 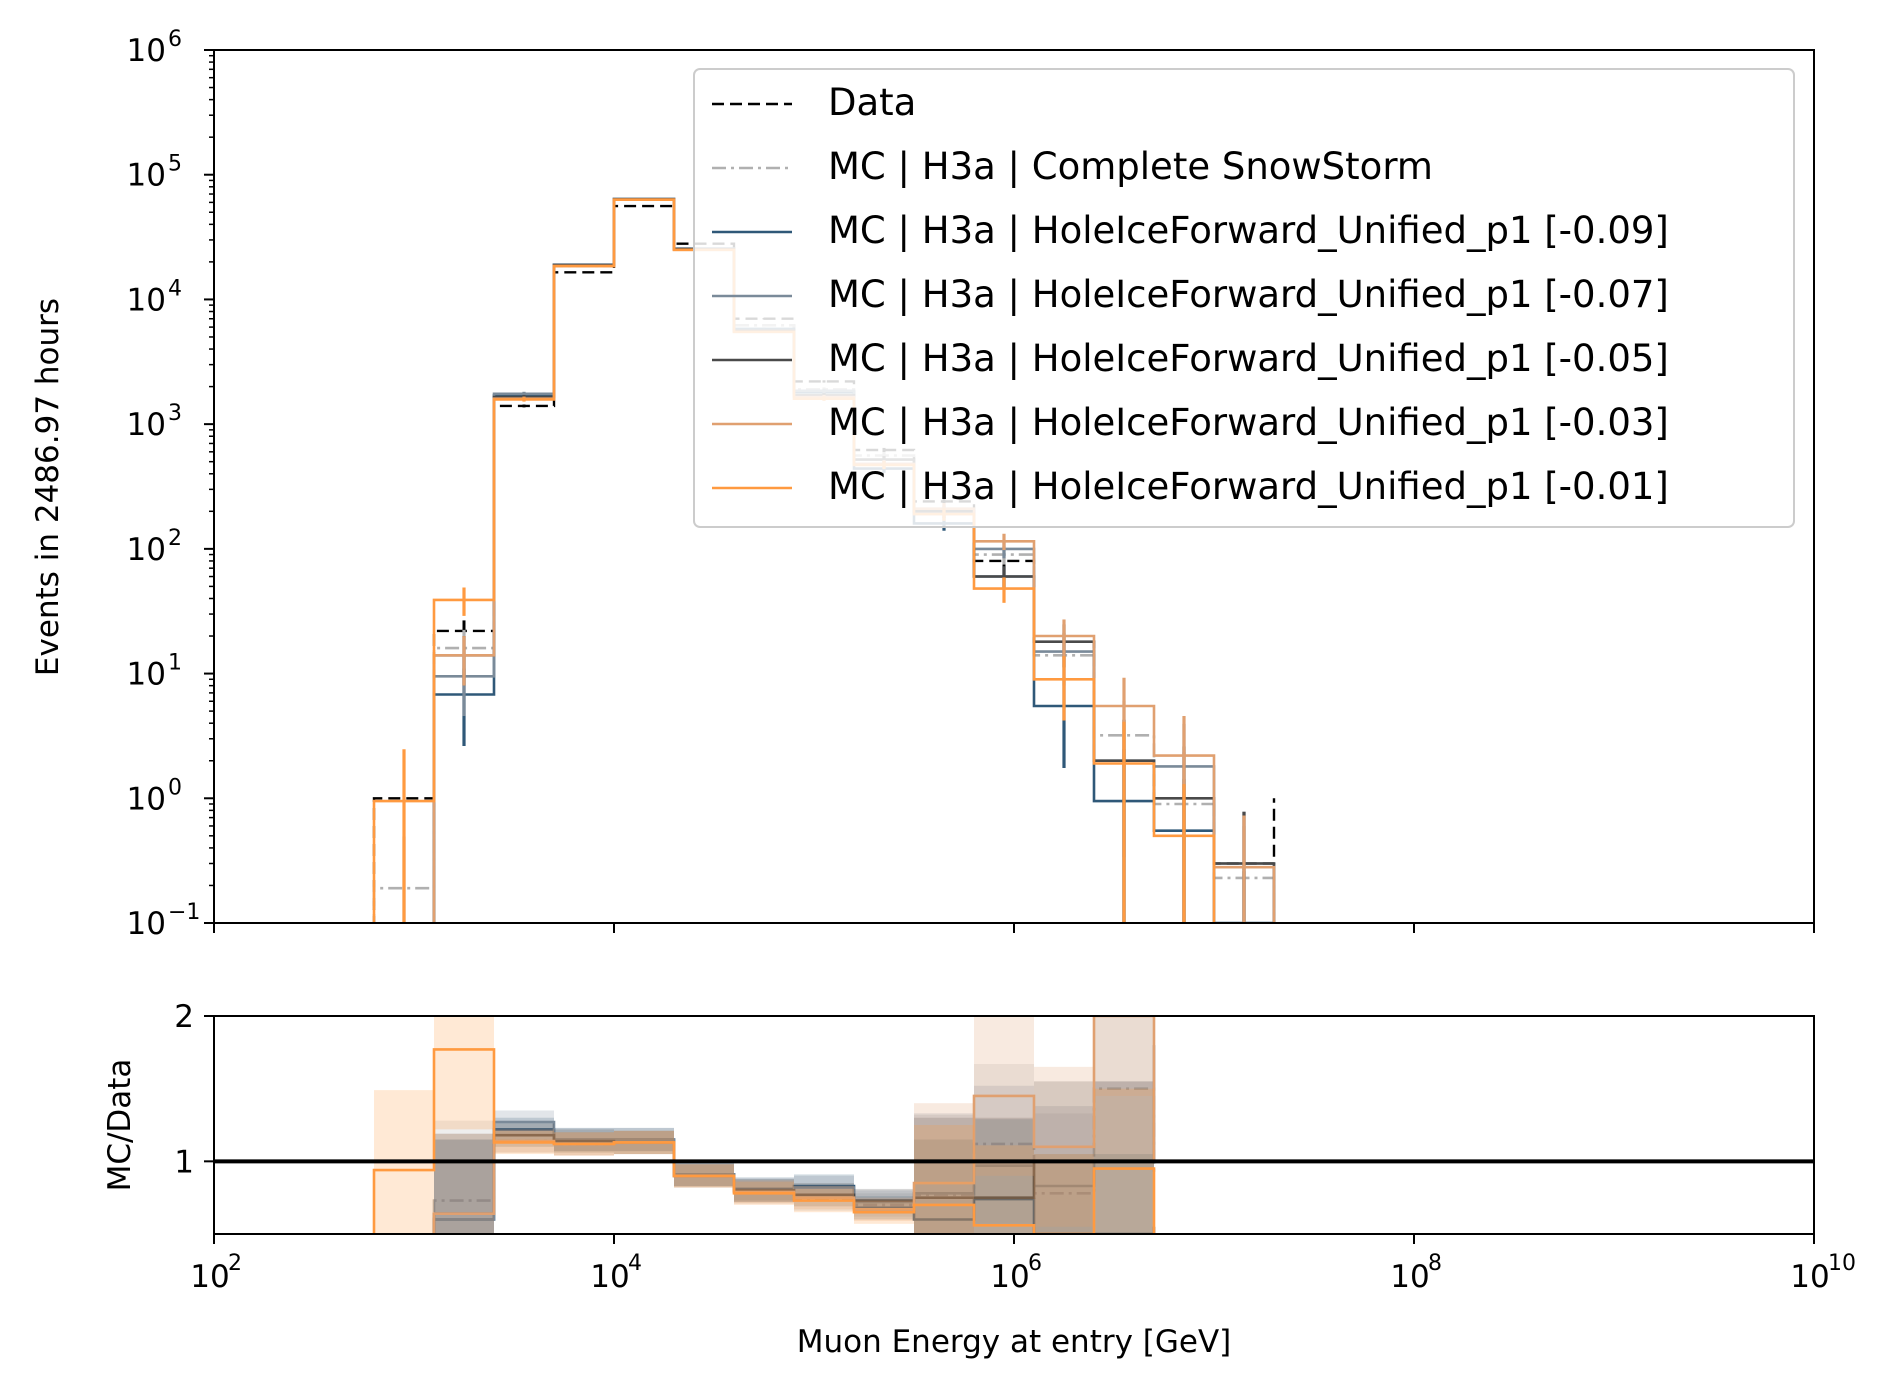 What do you see at coordinates (146, 675) in the screenshot?
I see `y-tick-label-2: 10` at bounding box center [146, 675].